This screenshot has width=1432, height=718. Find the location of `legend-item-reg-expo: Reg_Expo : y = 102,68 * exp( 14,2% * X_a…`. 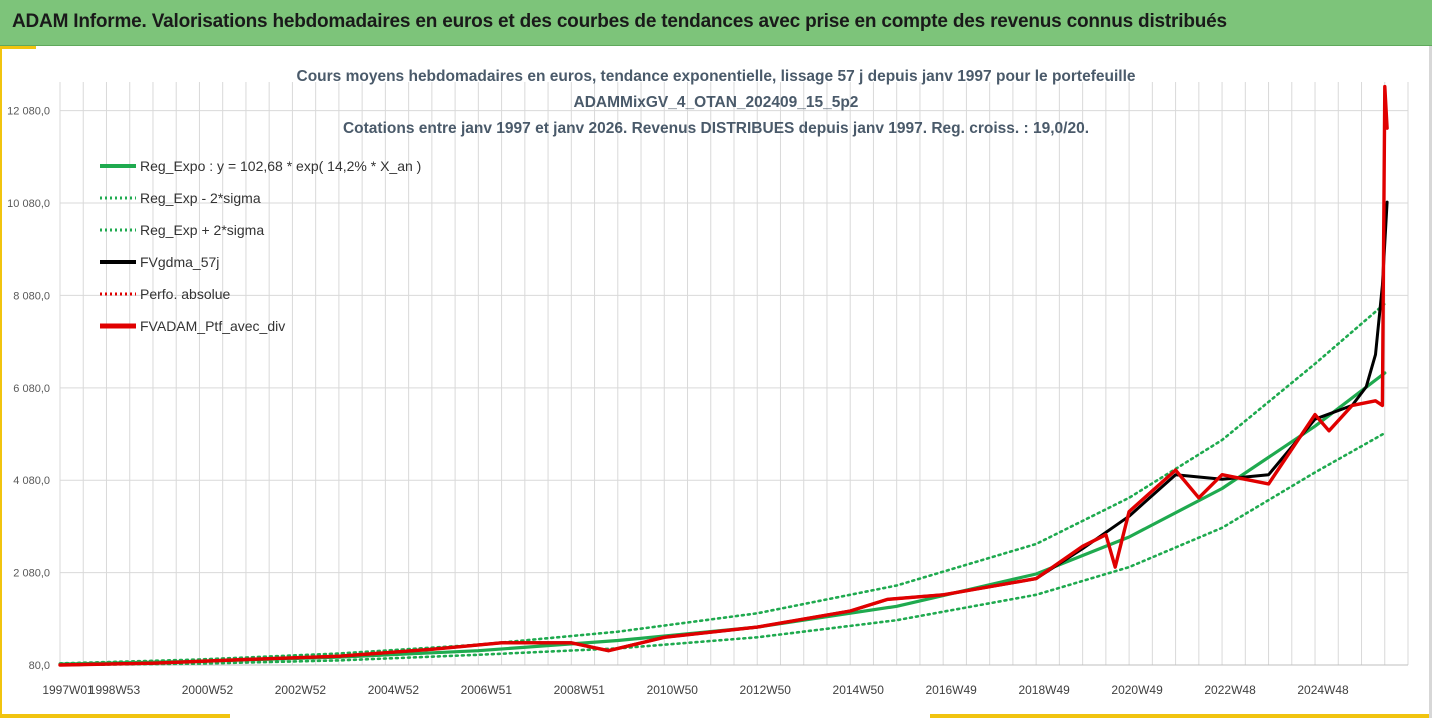

legend-item-reg-expo: Reg_Expo : y = 102,68 * exp( 14,2% * X_a… is located at coordinates (260, 166).